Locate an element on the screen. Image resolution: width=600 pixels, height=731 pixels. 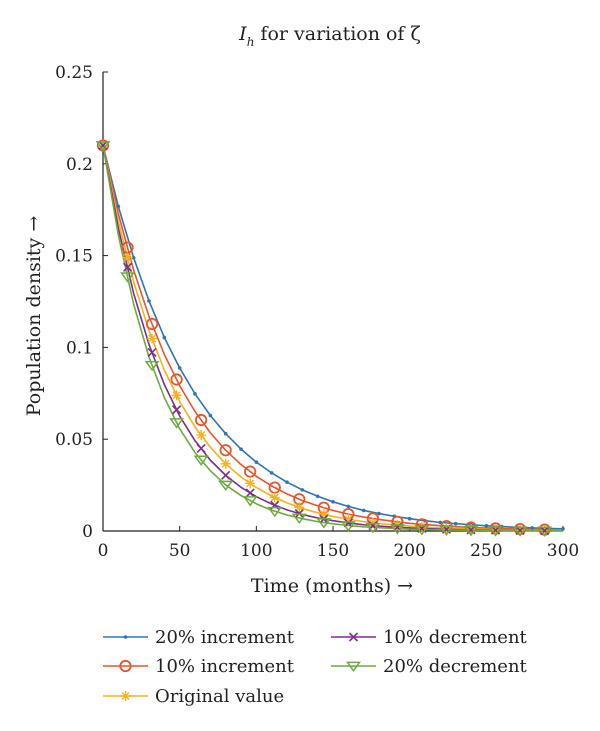
legend-item: 10% increment is located at coordinates (199, 666).